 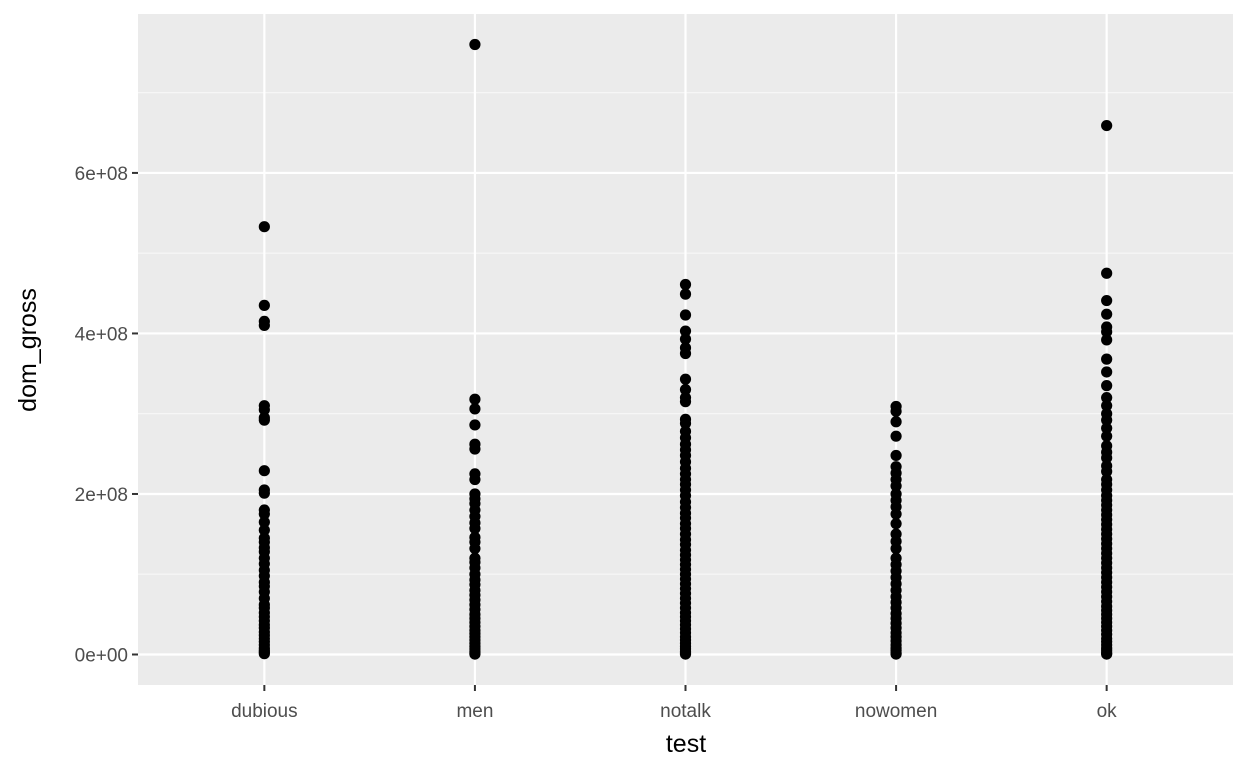 What do you see at coordinates (1107, 711) in the screenshot?
I see `x-tick-label: ok` at bounding box center [1107, 711].